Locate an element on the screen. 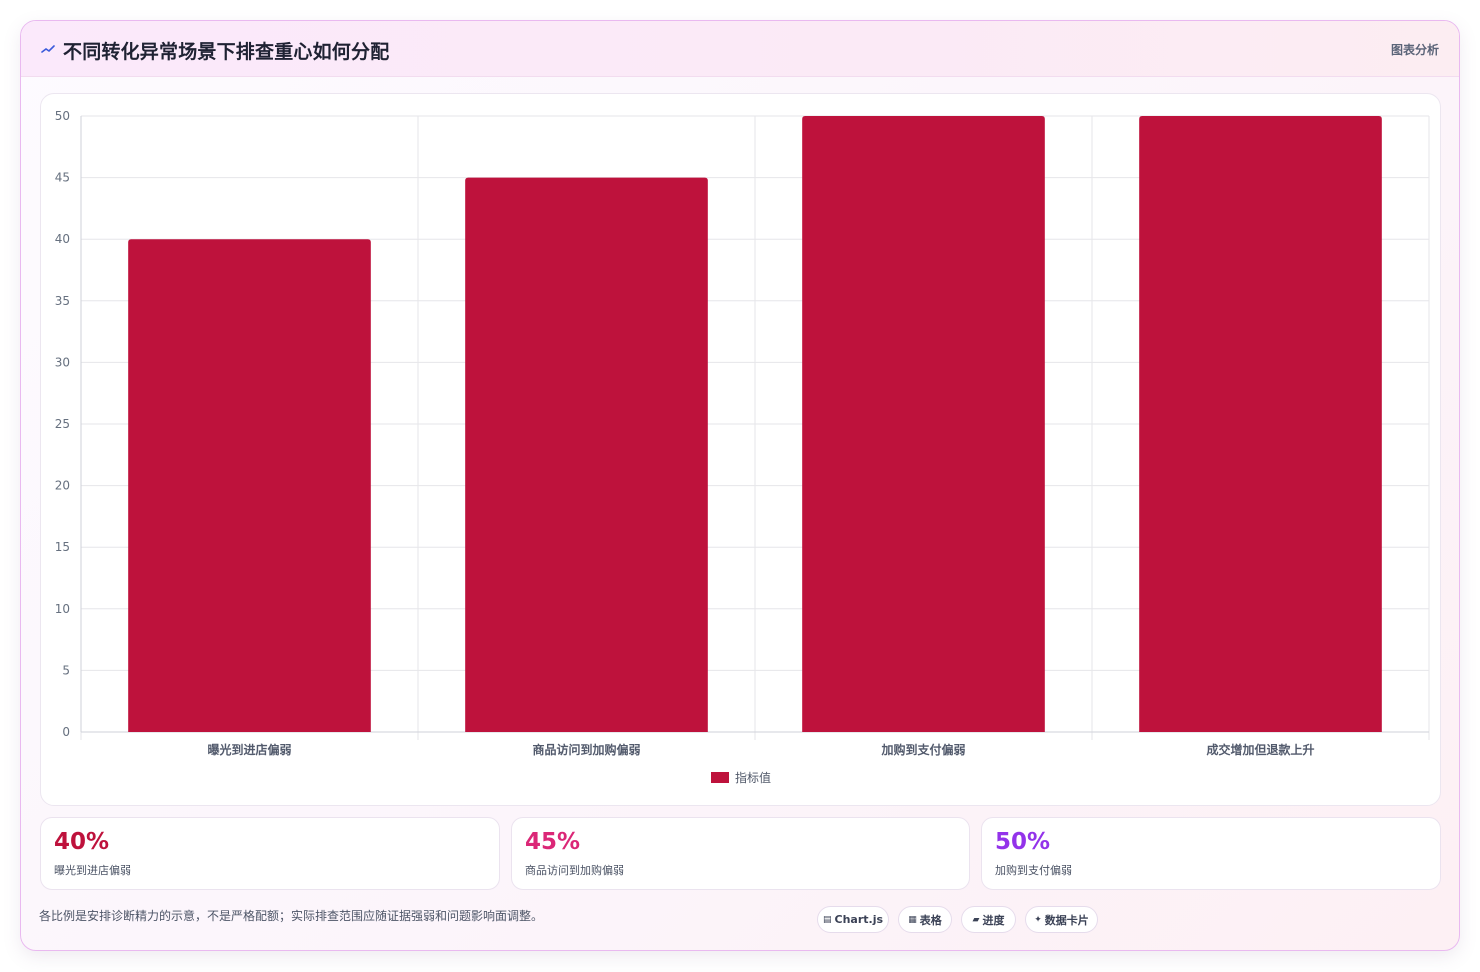  stat-label-2: 商品访问到加购偏弱 is located at coordinates (574, 870).